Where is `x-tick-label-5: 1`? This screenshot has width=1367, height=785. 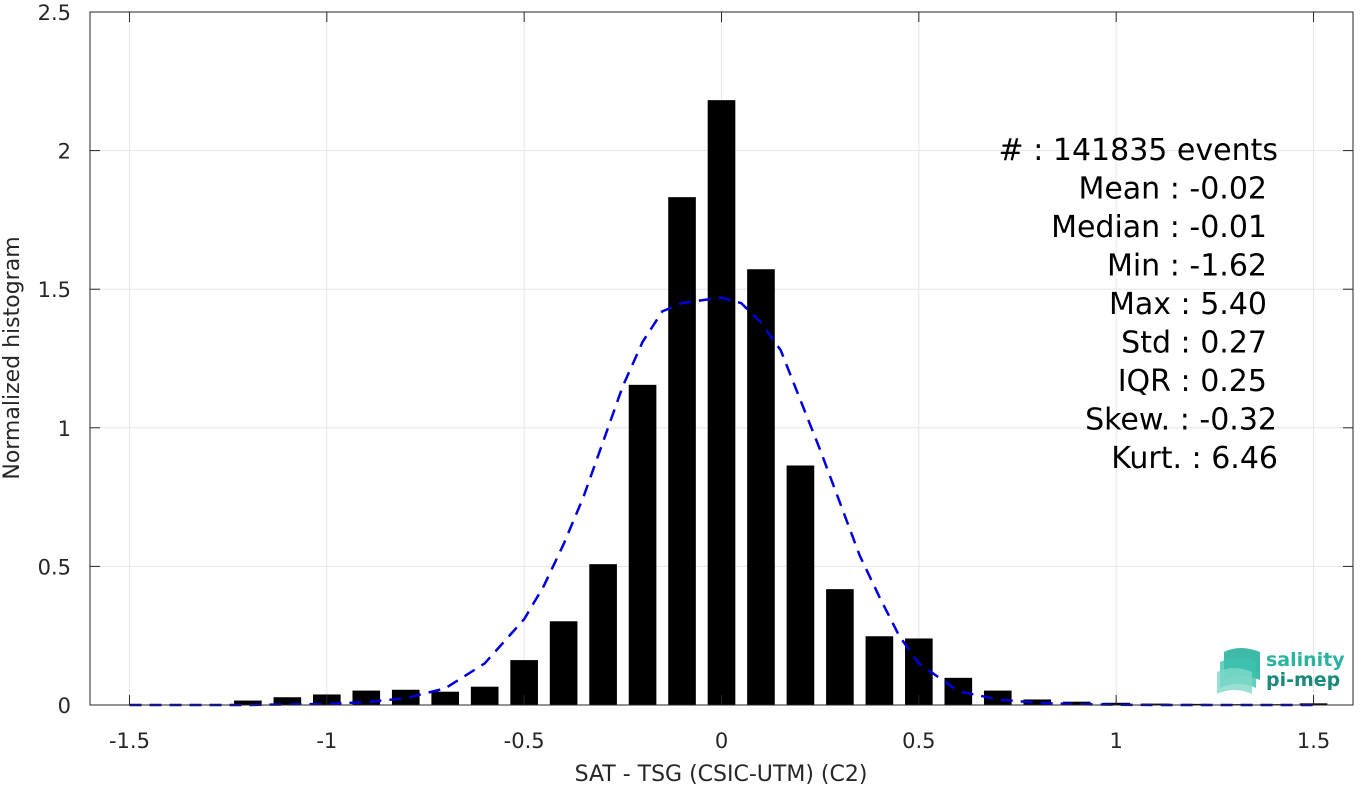 x-tick-label-5: 1 is located at coordinates (1116, 741).